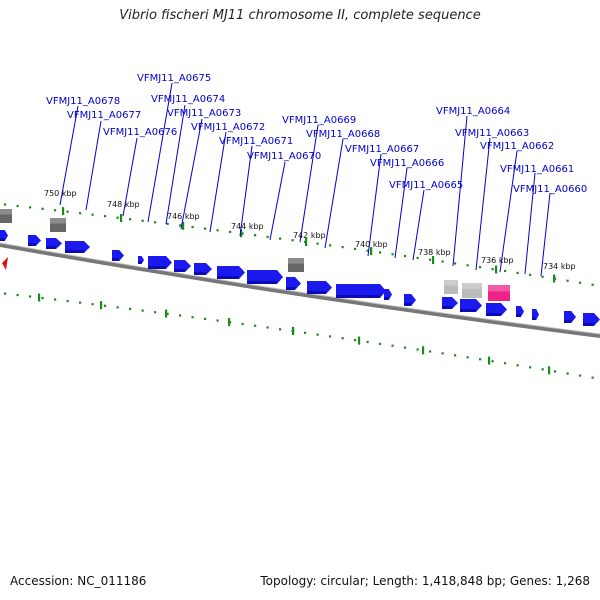 The width and height of the screenshot is (600, 600). I want to click on gene-label: VFMJ11_A0678, so click(83, 101).